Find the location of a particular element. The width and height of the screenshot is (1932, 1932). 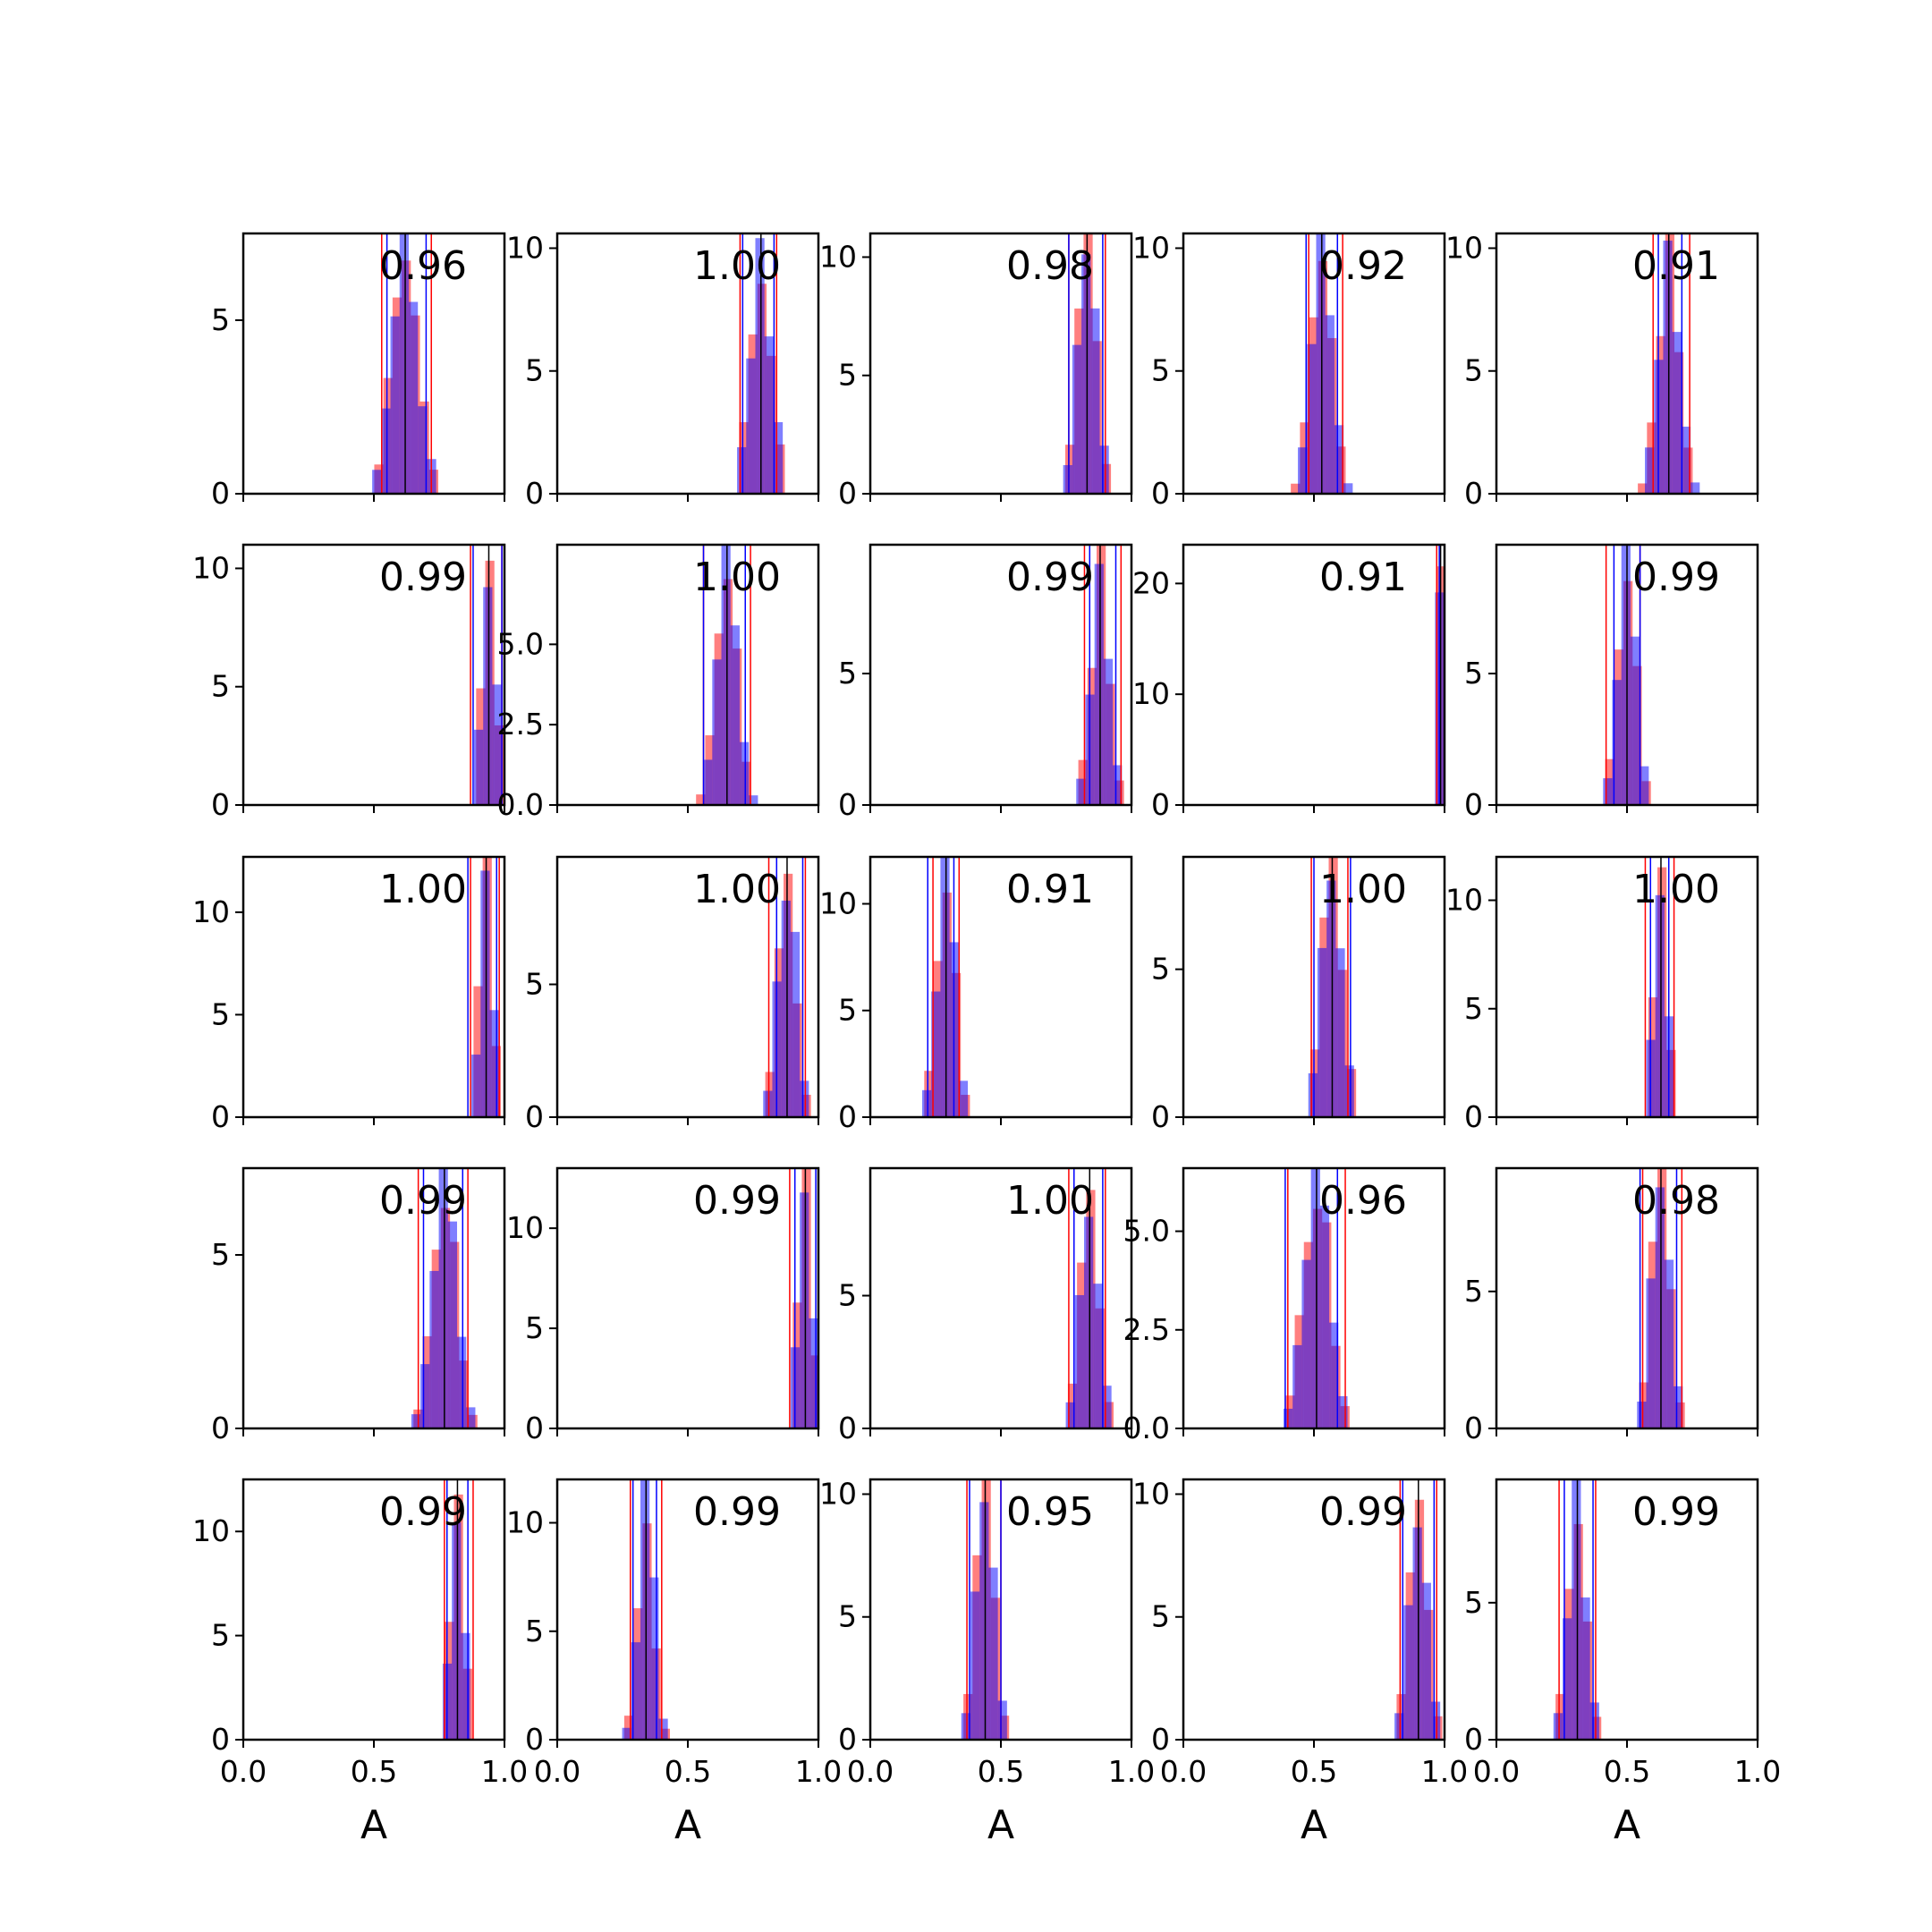

panel-11: 1.00 0 5 10 is located at coordinates (349, 994).